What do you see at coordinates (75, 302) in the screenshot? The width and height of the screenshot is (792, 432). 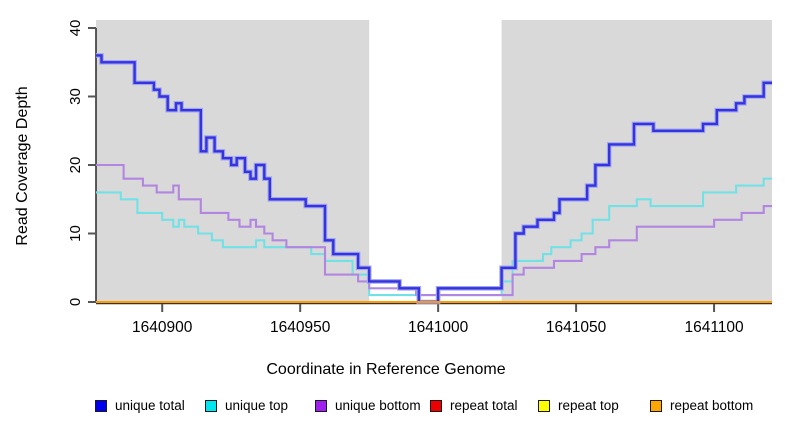 I see `y-tick-label: 0` at bounding box center [75, 302].